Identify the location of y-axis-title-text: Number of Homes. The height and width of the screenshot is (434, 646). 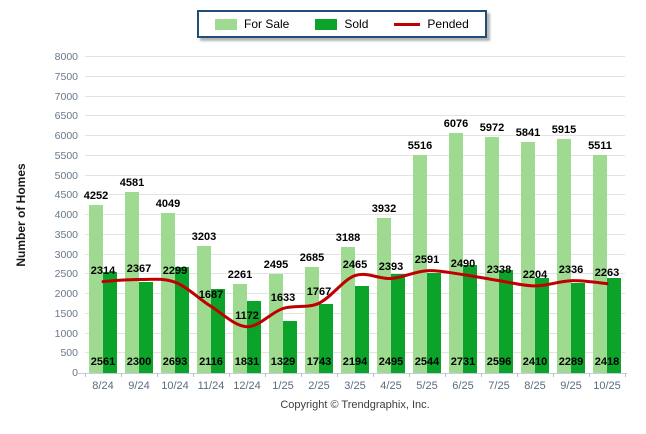
(21, 215).